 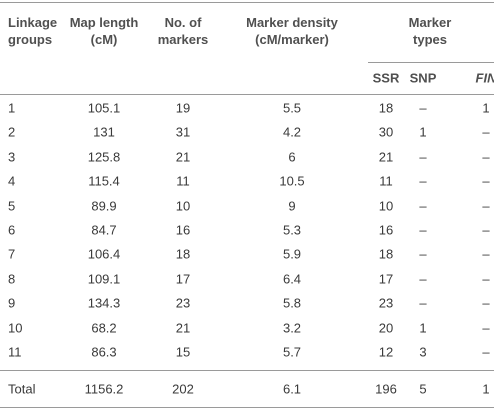 I want to click on total-value: 5, so click(x=423, y=389).